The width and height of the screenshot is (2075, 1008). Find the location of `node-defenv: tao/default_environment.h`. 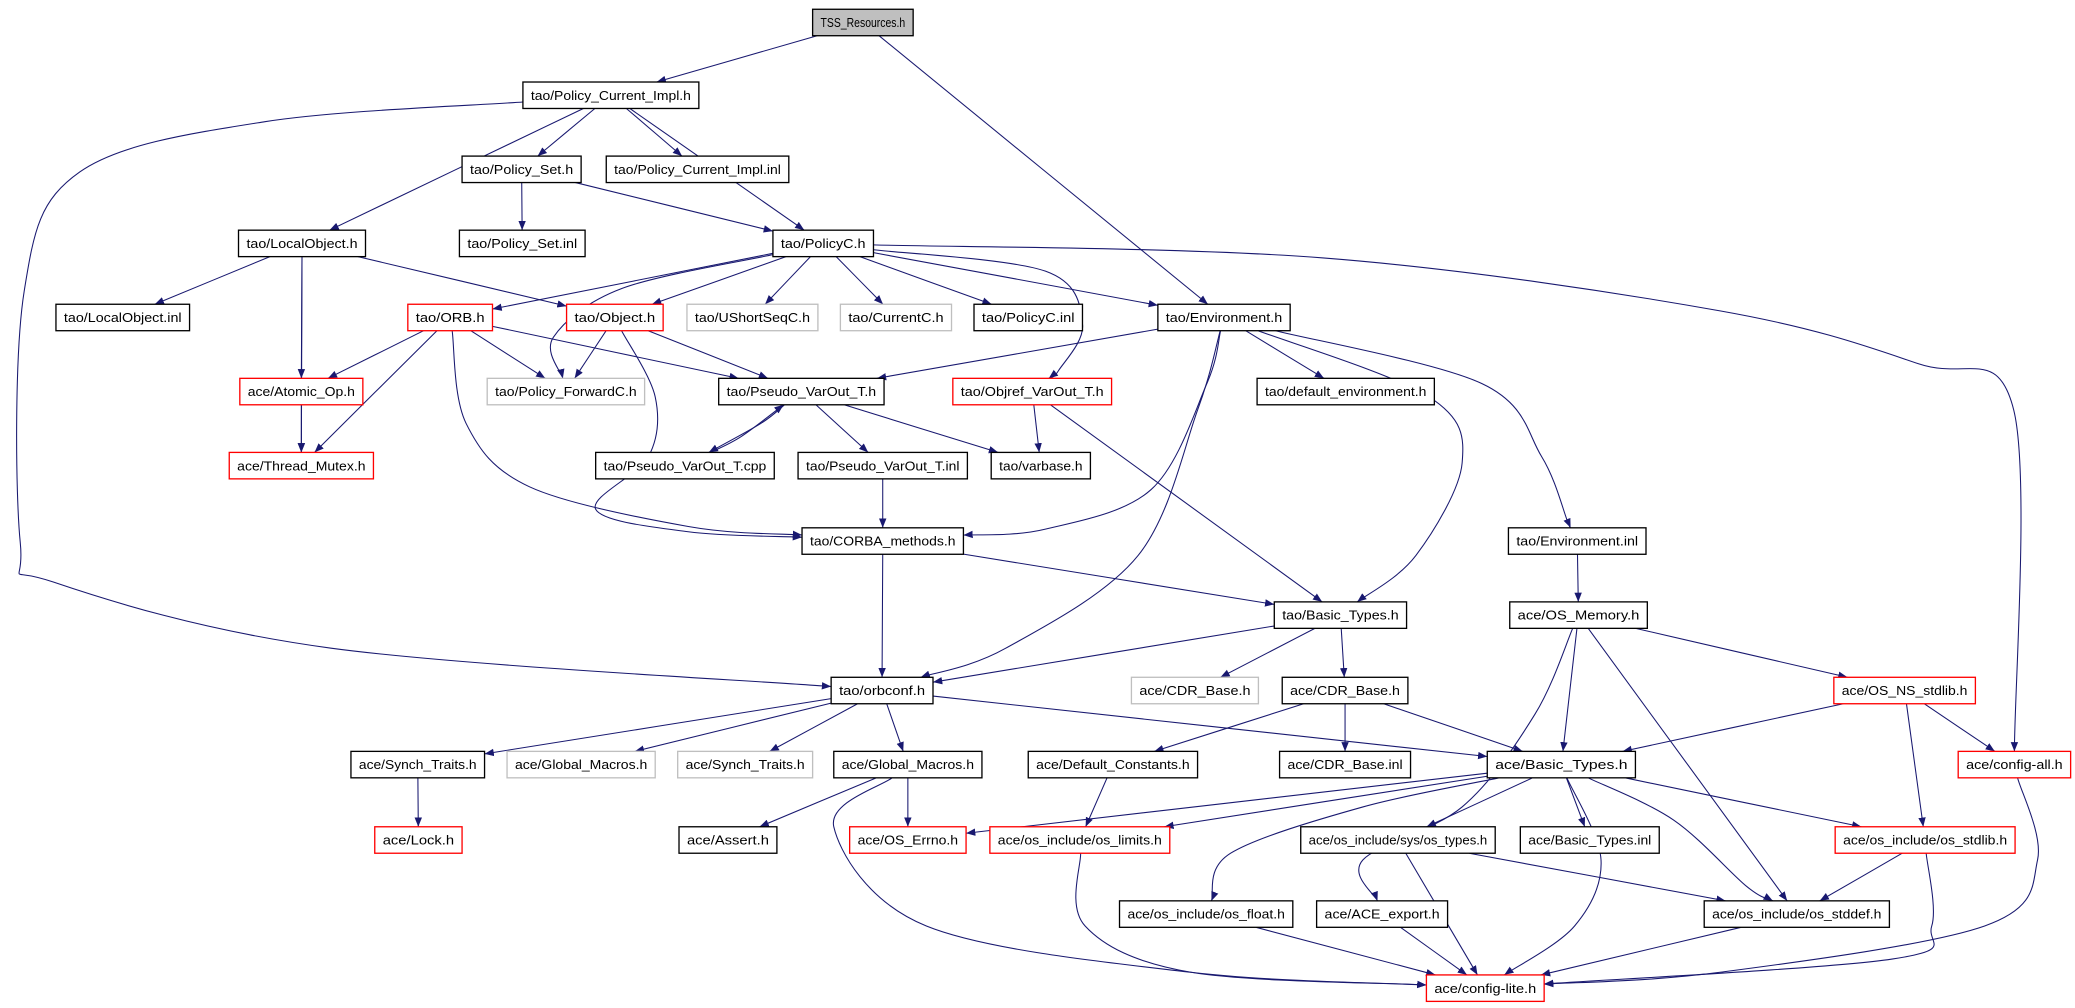

node-defenv: tao/default_environment.h is located at coordinates (1346, 391).